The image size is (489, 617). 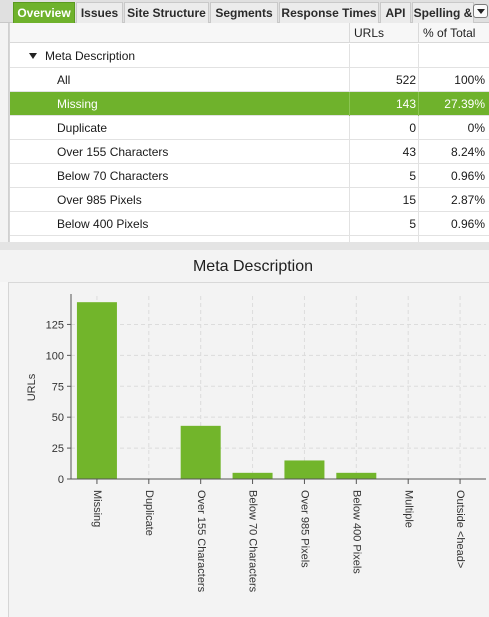 I want to click on row-urls: 43, so click(x=409, y=152).